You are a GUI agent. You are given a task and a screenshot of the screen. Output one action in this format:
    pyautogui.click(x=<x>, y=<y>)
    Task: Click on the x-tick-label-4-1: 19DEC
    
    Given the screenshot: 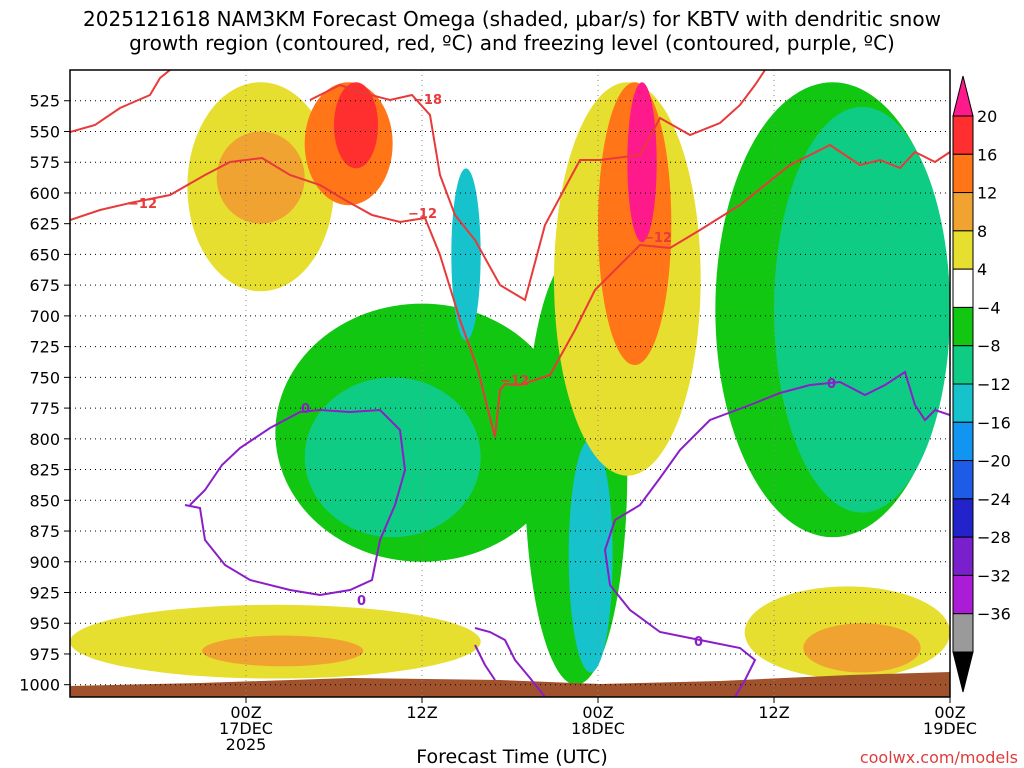 What is the action you would take?
    pyautogui.click(x=950, y=728)
    